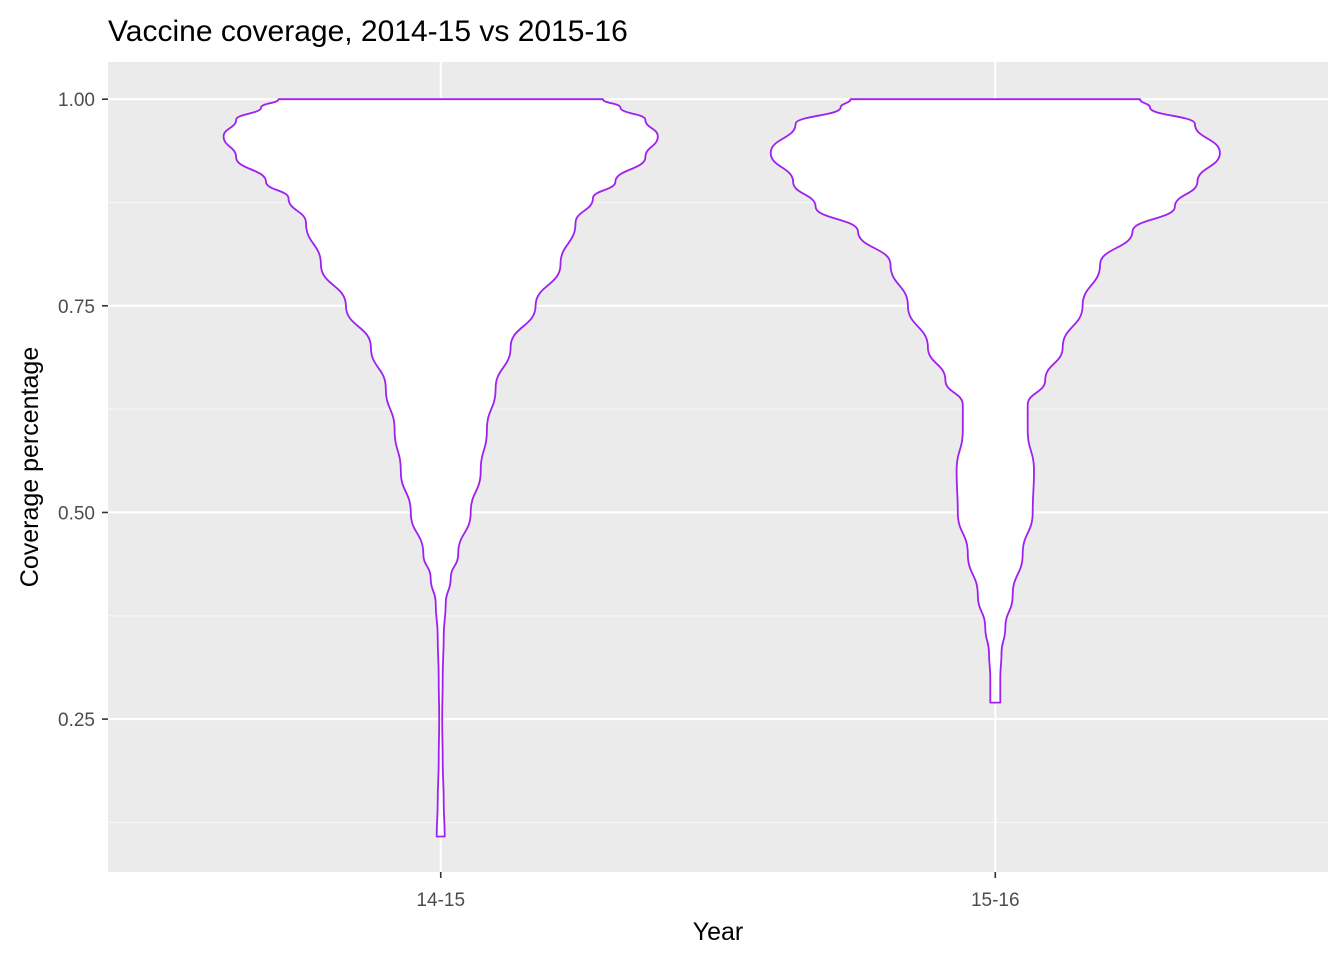  What do you see at coordinates (718, 932) in the screenshot?
I see `x-axis-title: Year` at bounding box center [718, 932].